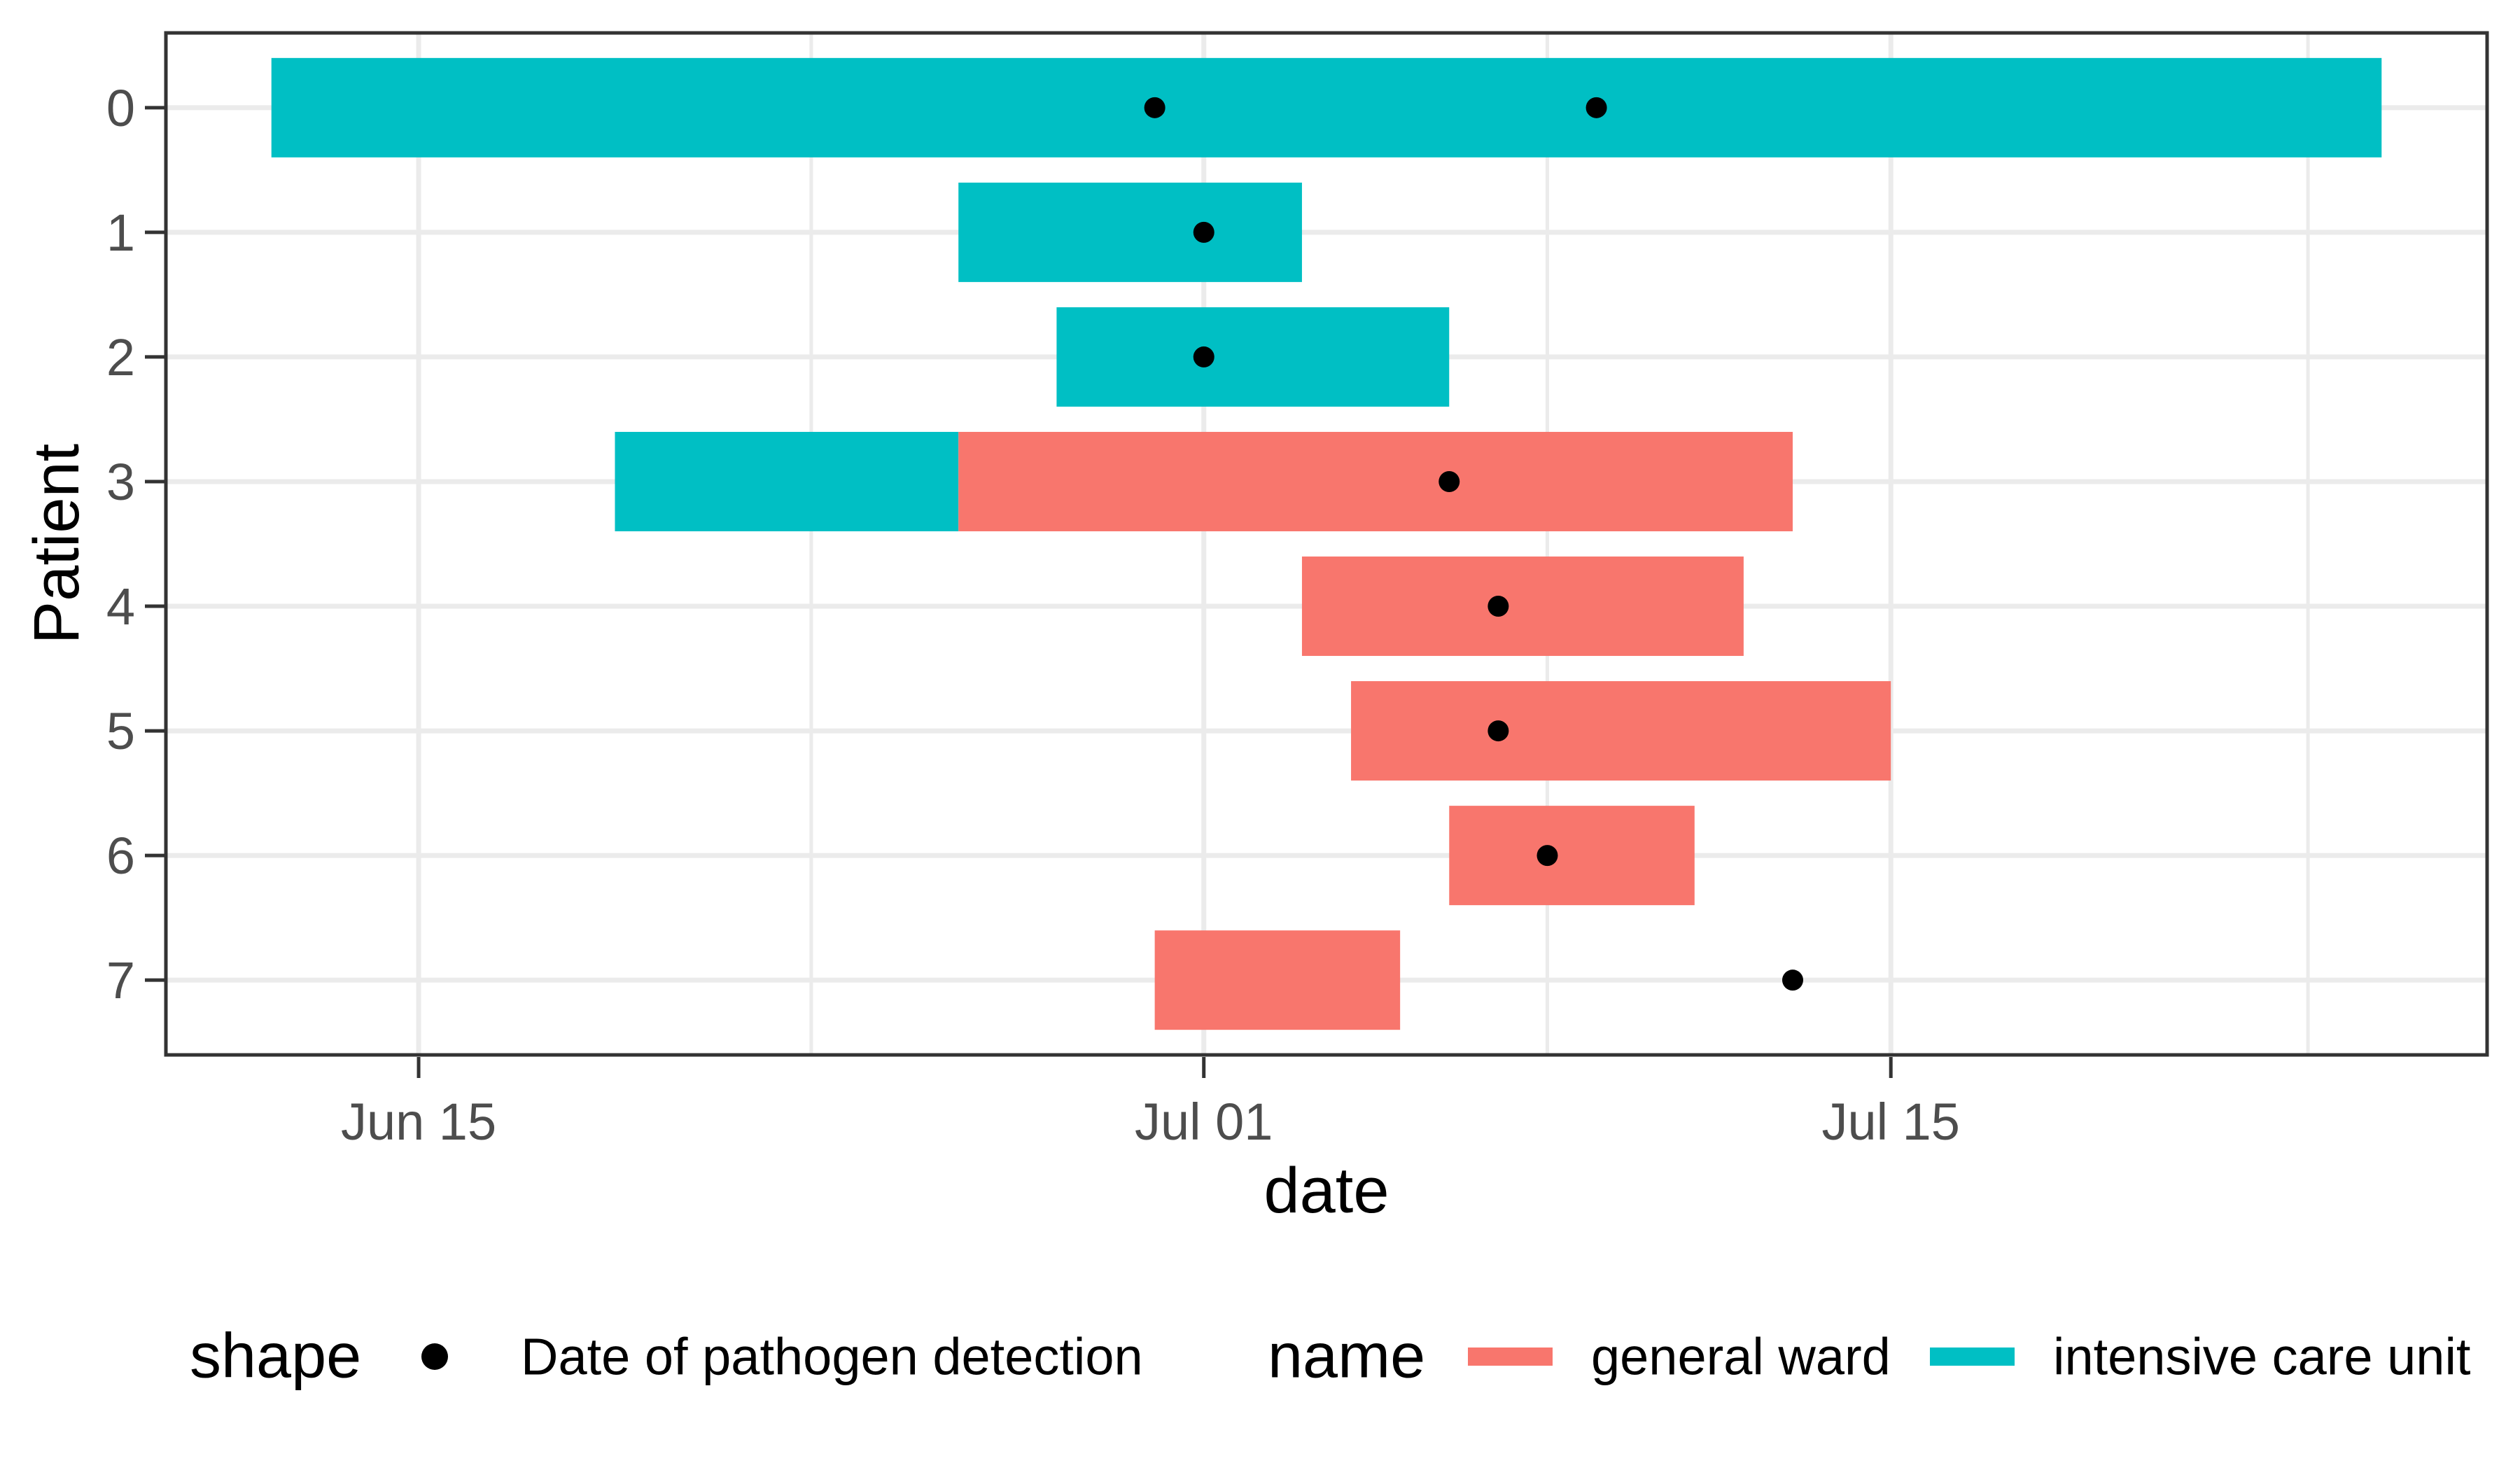 This screenshot has width=2520, height=1470. Describe the element at coordinates (1572, 856) in the screenshot. I see `patient-6-stay-bar-general-ward` at that location.